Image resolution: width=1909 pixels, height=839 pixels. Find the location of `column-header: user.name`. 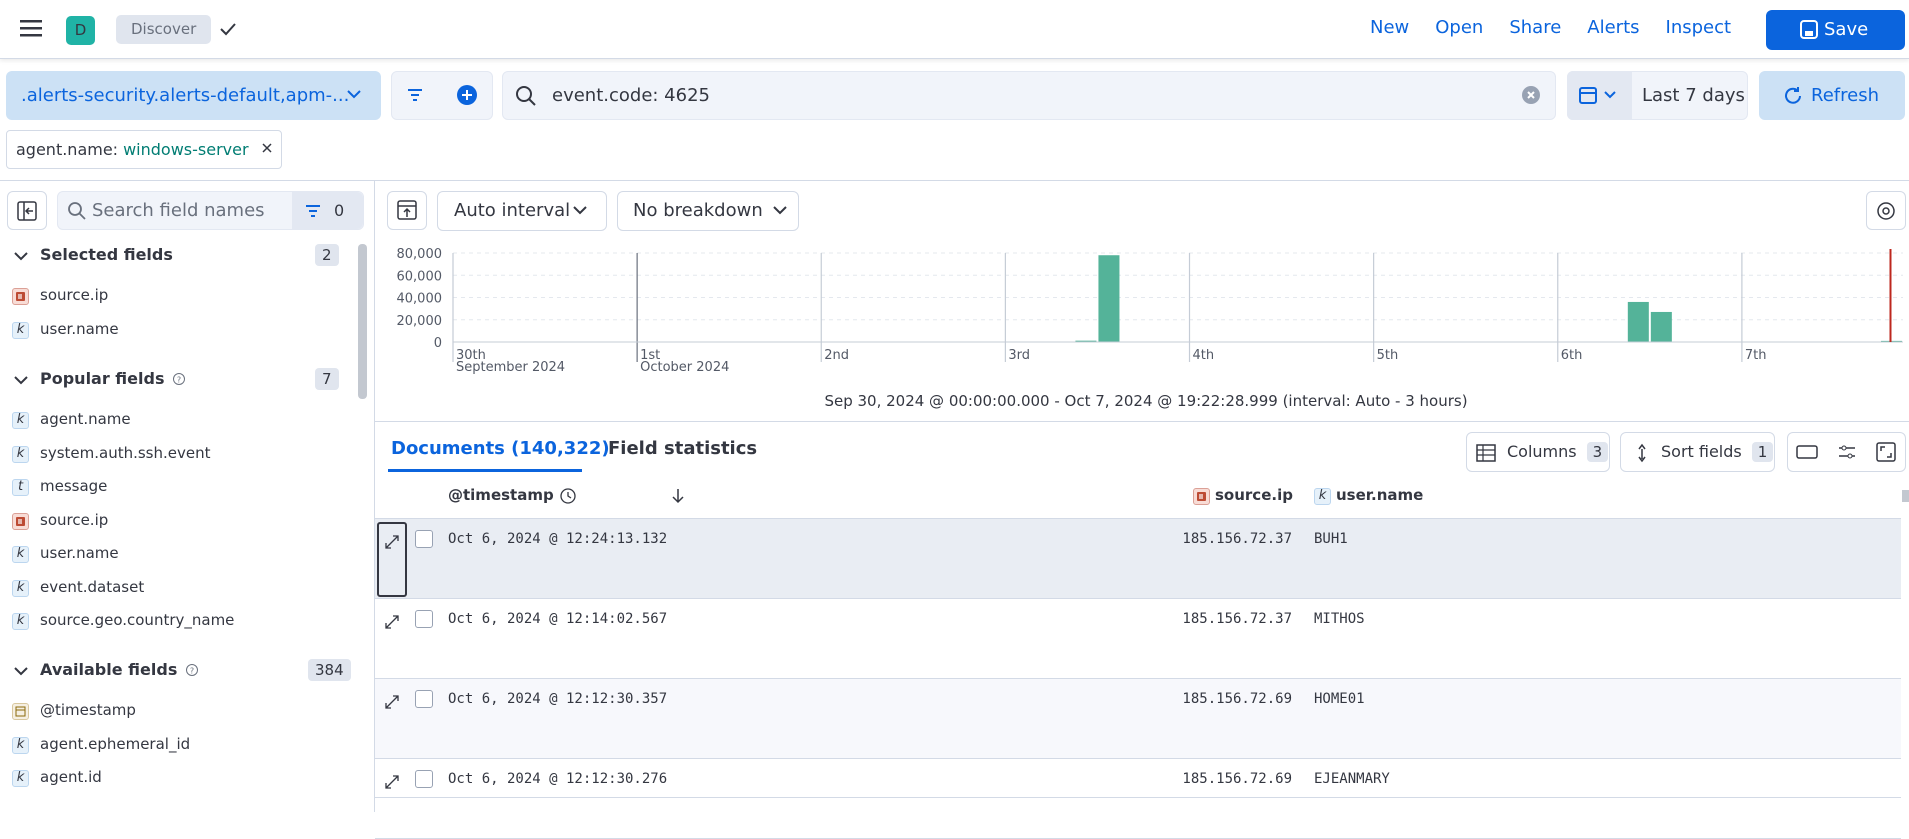

column-header: user.name is located at coordinates (1380, 495).